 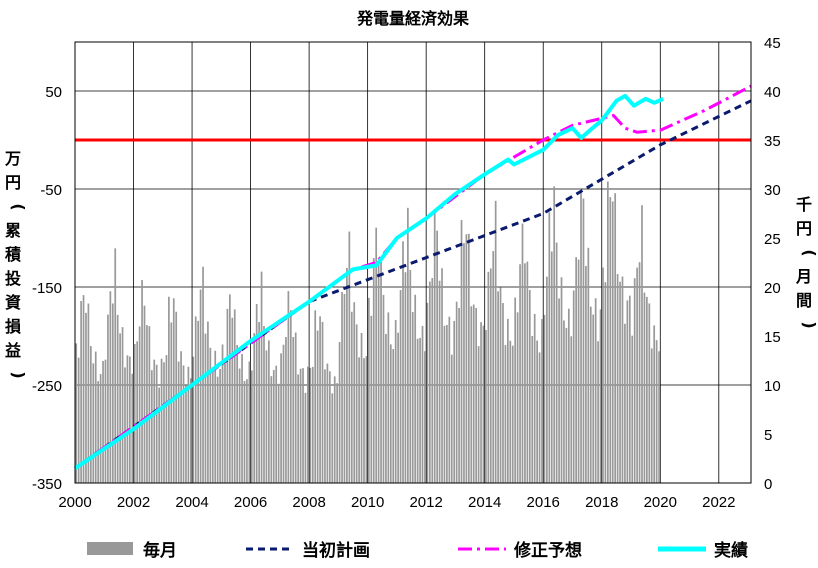 I want to click on y-axis-left-ticks: 50 -50 -150 -250 -350, so click(x=47, y=288).